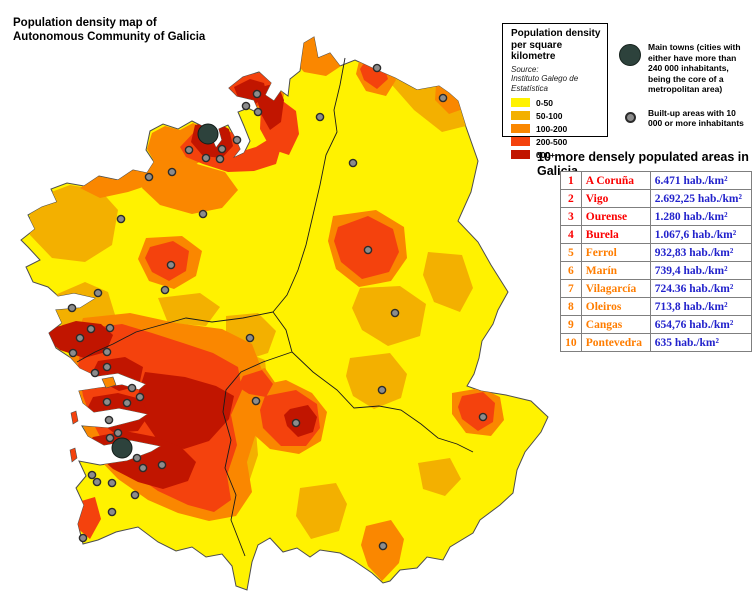  What do you see at coordinates (93, 419) in the screenshot?
I see `islands` at bounding box center [93, 419].